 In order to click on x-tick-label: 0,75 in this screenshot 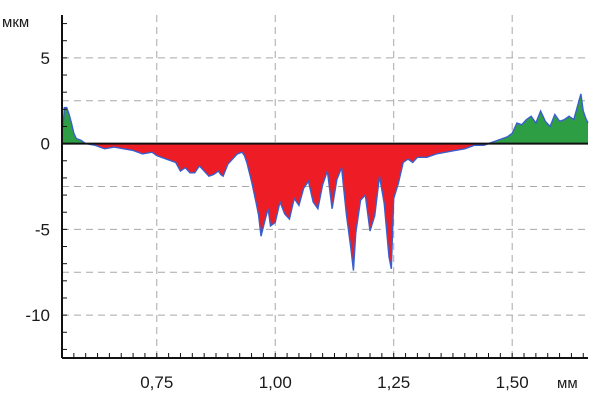, I will do `click(156, 382)`.